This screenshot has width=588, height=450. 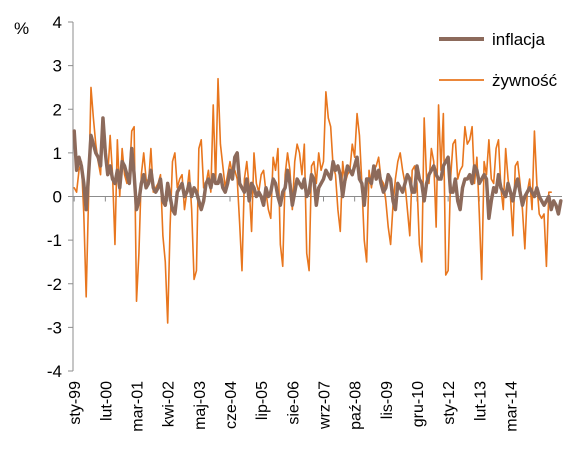 What do you see at coordinates (57, 153) in the screenshot?
I see `y-tick-label: 1` at bounding box center [57, 153].